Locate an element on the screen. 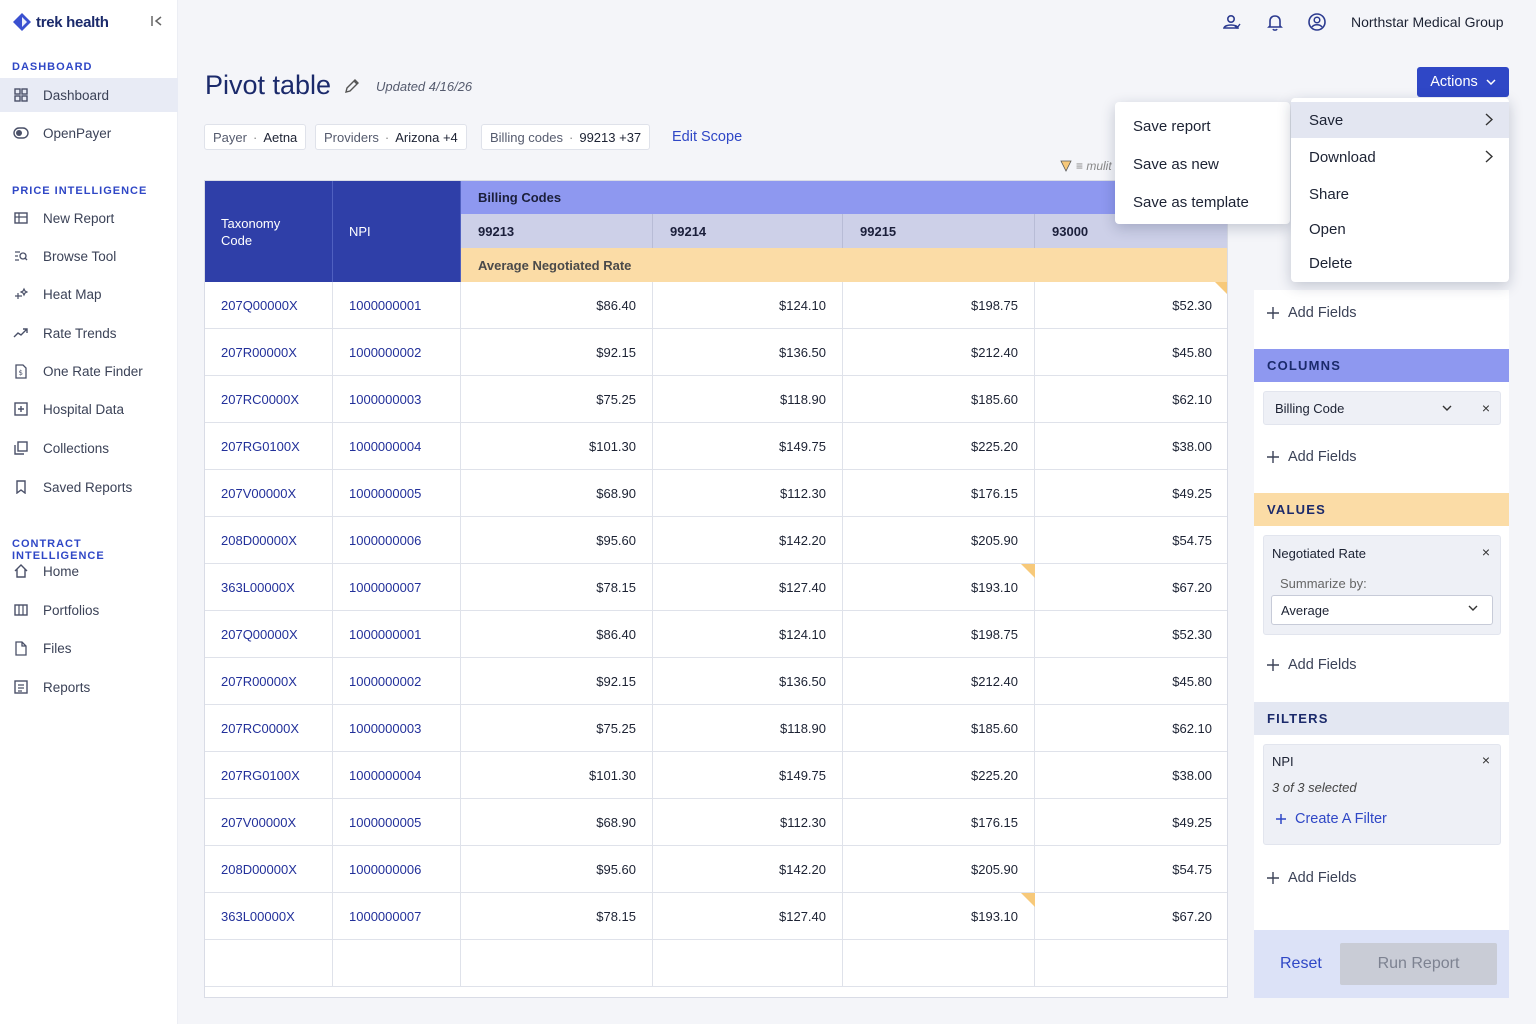  rate-cell: $68.90 is located at coordinates (557, 822).